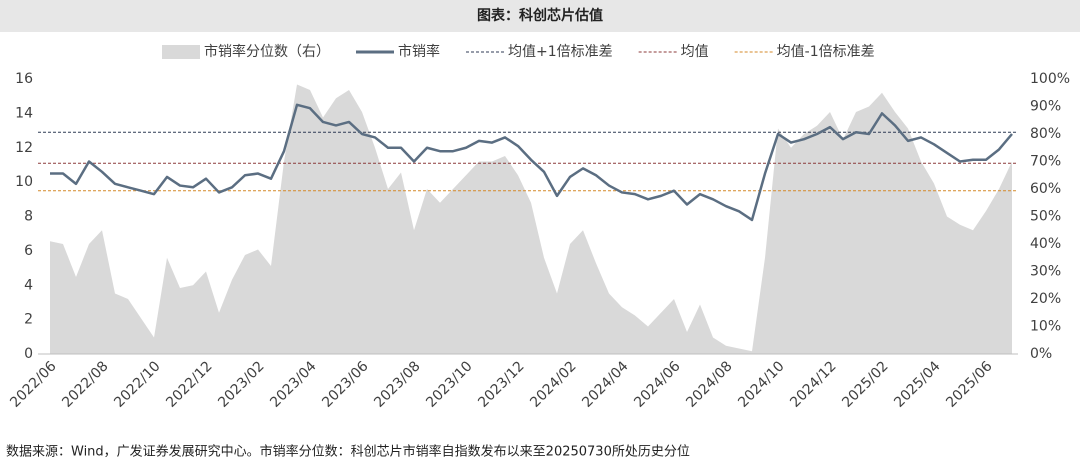 Image resolution: width=1080 pixels, height=471 pixels. I want to click on y-tick-label: 0, so click(28, 354).